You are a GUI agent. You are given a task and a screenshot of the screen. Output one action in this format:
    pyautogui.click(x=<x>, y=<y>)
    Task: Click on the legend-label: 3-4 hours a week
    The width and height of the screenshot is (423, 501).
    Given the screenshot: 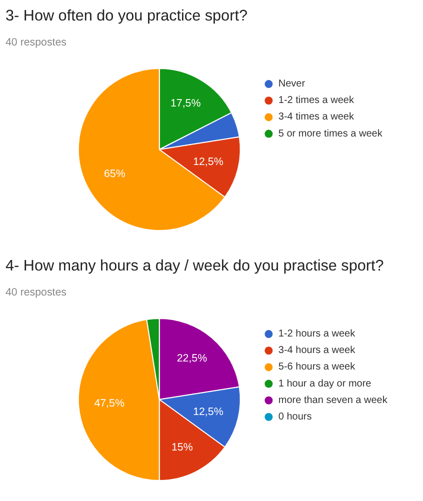 What is the action you would take?
    pyautogui.click(x=317, y=350)
    